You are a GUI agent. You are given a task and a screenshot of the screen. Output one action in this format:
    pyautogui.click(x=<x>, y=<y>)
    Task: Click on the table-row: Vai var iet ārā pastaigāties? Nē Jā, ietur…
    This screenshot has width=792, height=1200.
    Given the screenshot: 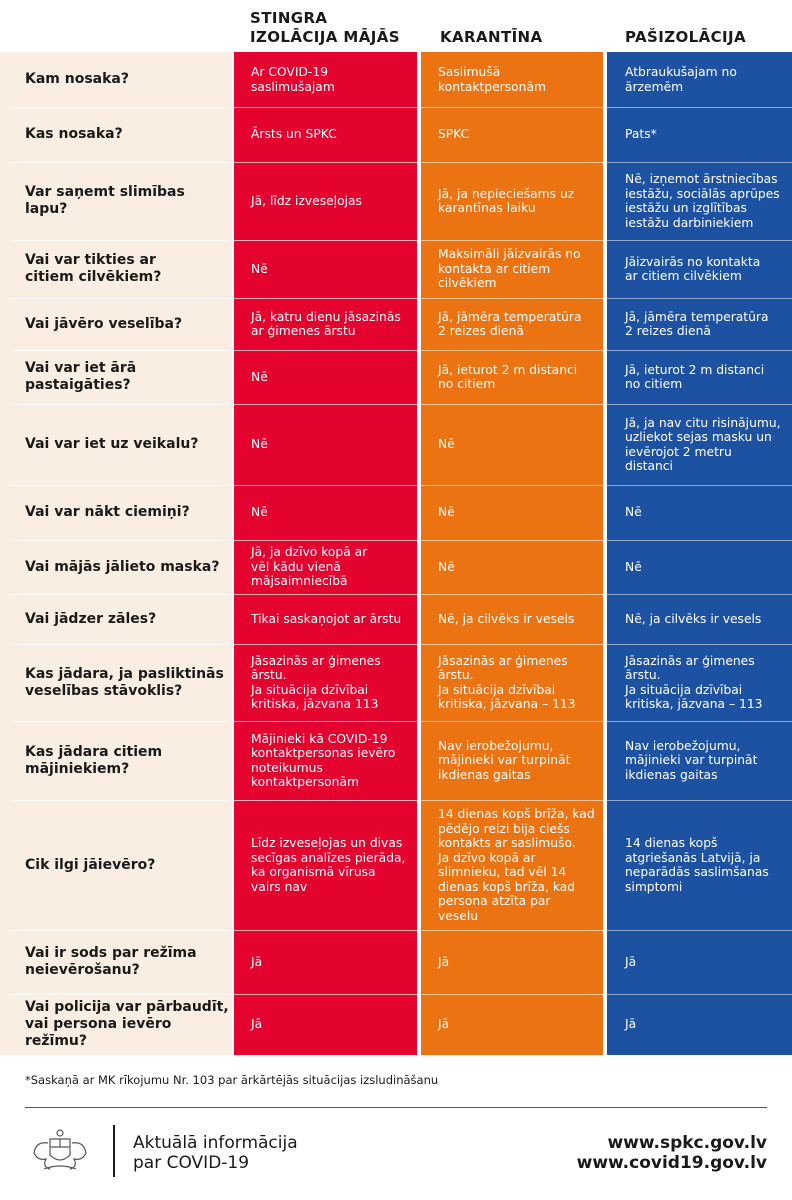 What is the action you would take?
    pyautogui.click(x=396, y=377)
    